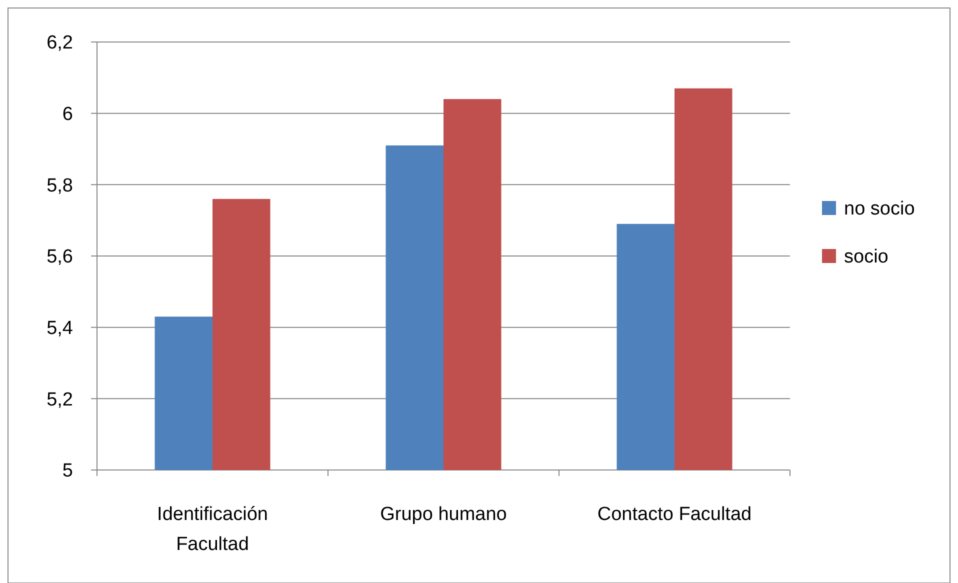  What do you see at coordinates (59, 43) in the screenshot?
I see `y-tick-label: 6,2` at bounding box center [59, 43].